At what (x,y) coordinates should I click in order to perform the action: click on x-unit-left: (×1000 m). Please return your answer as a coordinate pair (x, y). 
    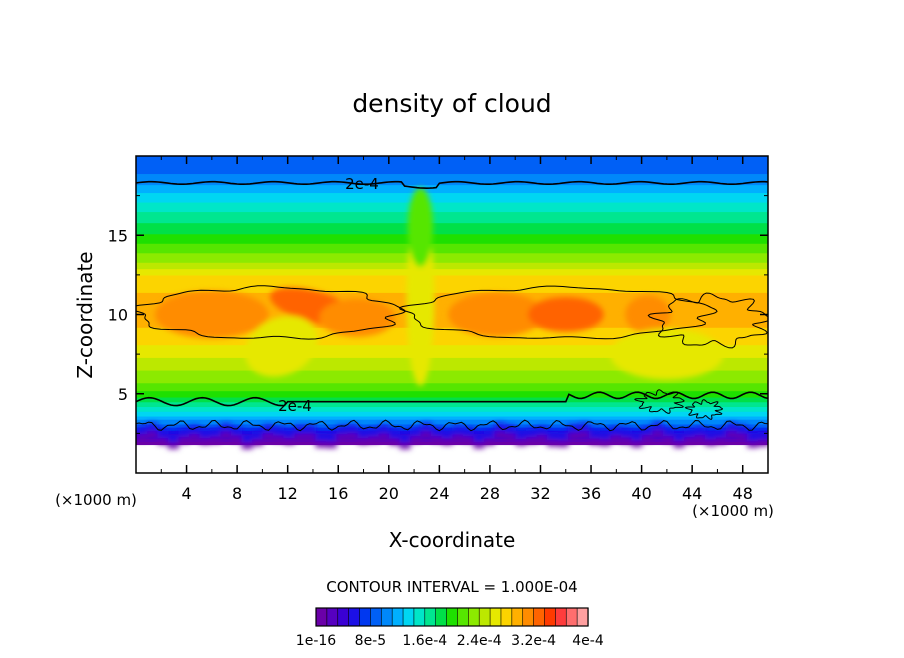
    Looking at the image, I should click on (96, 500).